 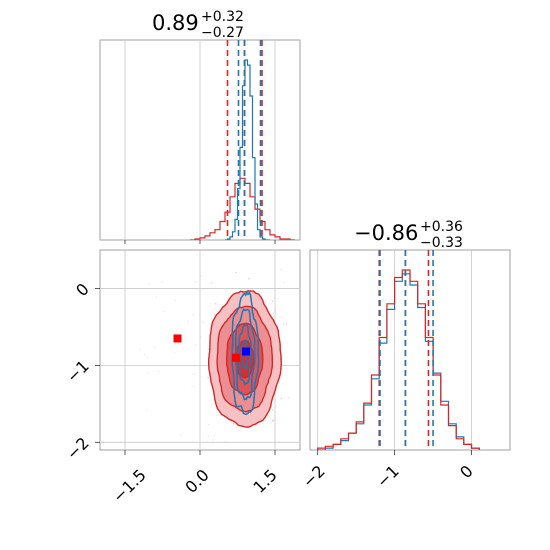 What do you see at coordinates (314, 476) in the screenshot?
I see `br-xtick-label-1: −2` at bounding box center [314, 476].